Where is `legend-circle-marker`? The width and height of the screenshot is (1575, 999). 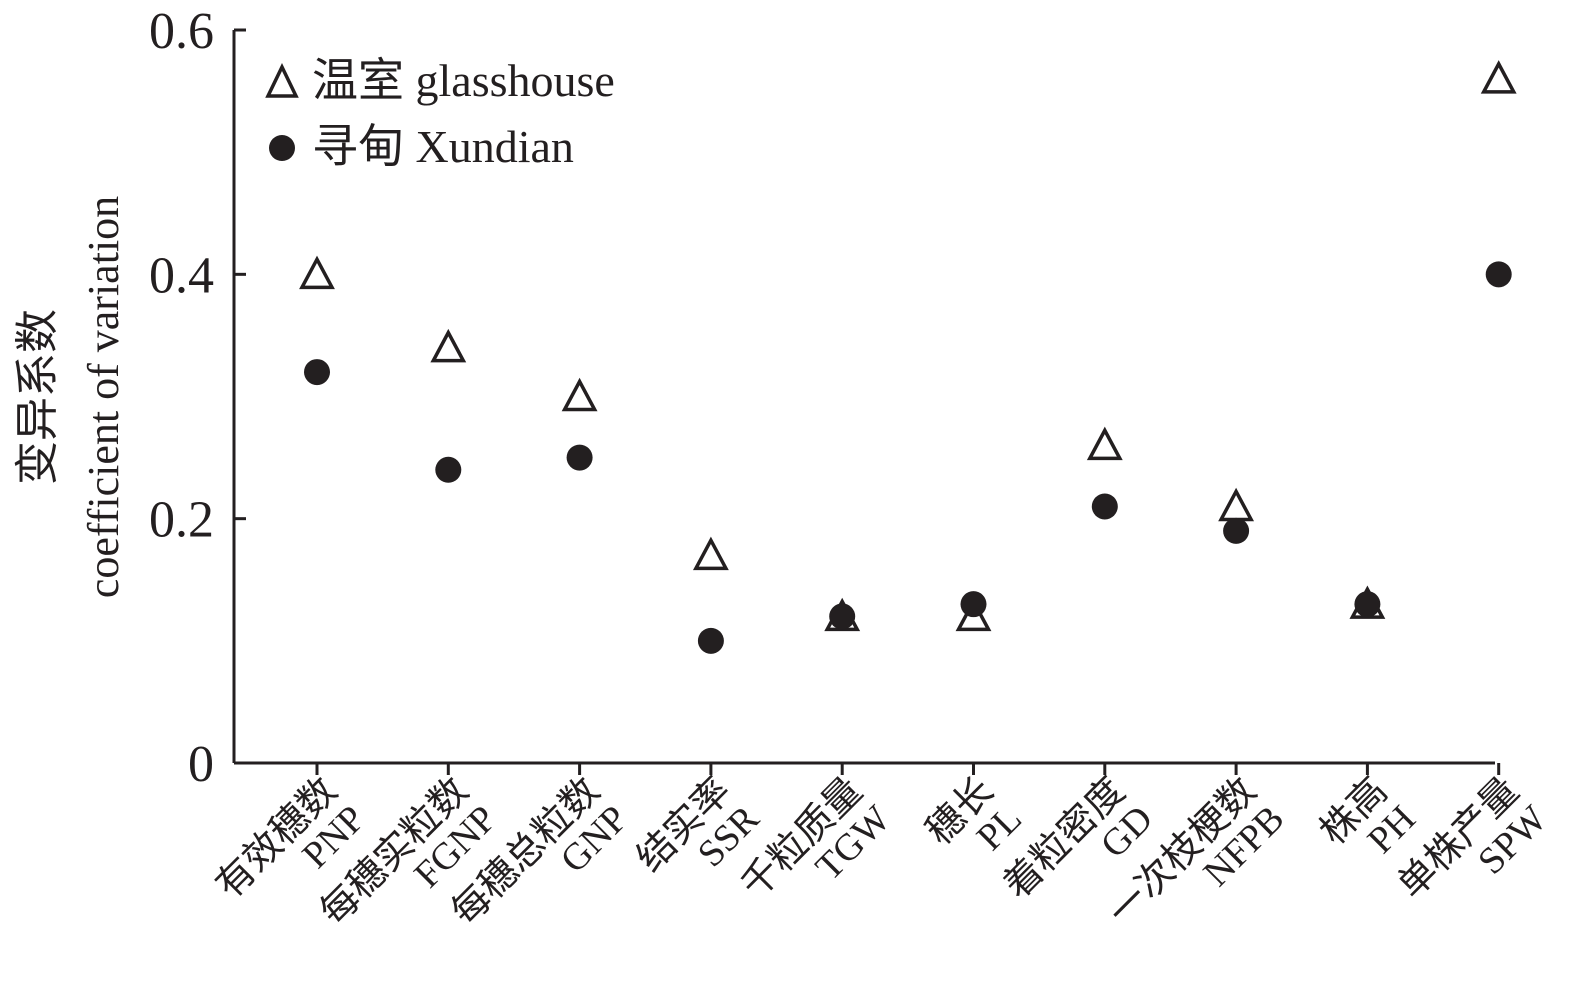
legend-circle-marker is located at coordinates (282, 148).